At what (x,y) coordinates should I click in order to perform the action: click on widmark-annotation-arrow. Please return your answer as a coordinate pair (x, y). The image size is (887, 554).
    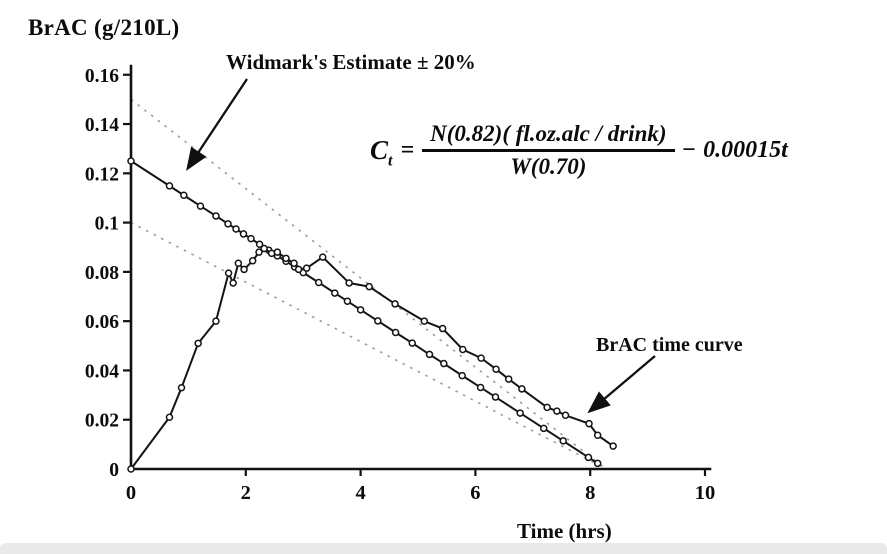
    Looking at the image, I should click on (217, 124).